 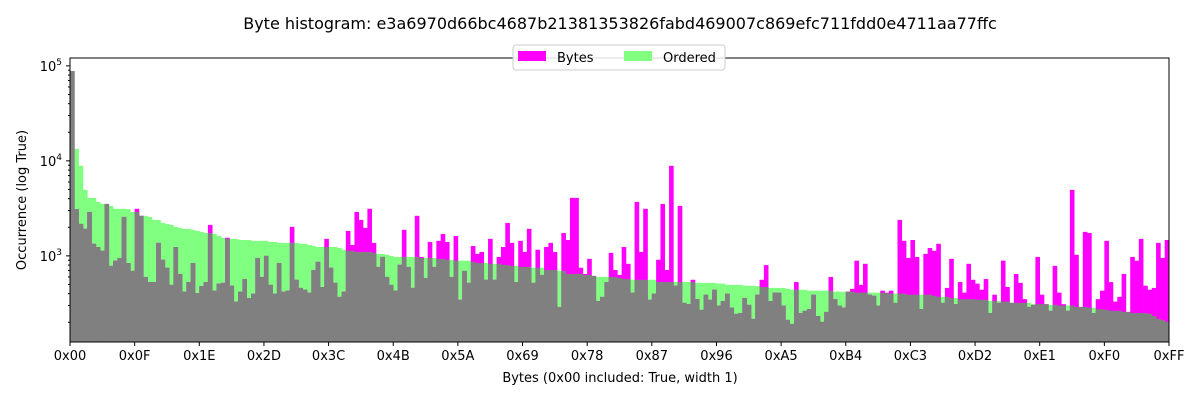 What do you see at coordinates (51, 256) in the screenshot?
I see `y-tick-label: 103` at bounding box center [51, 256].